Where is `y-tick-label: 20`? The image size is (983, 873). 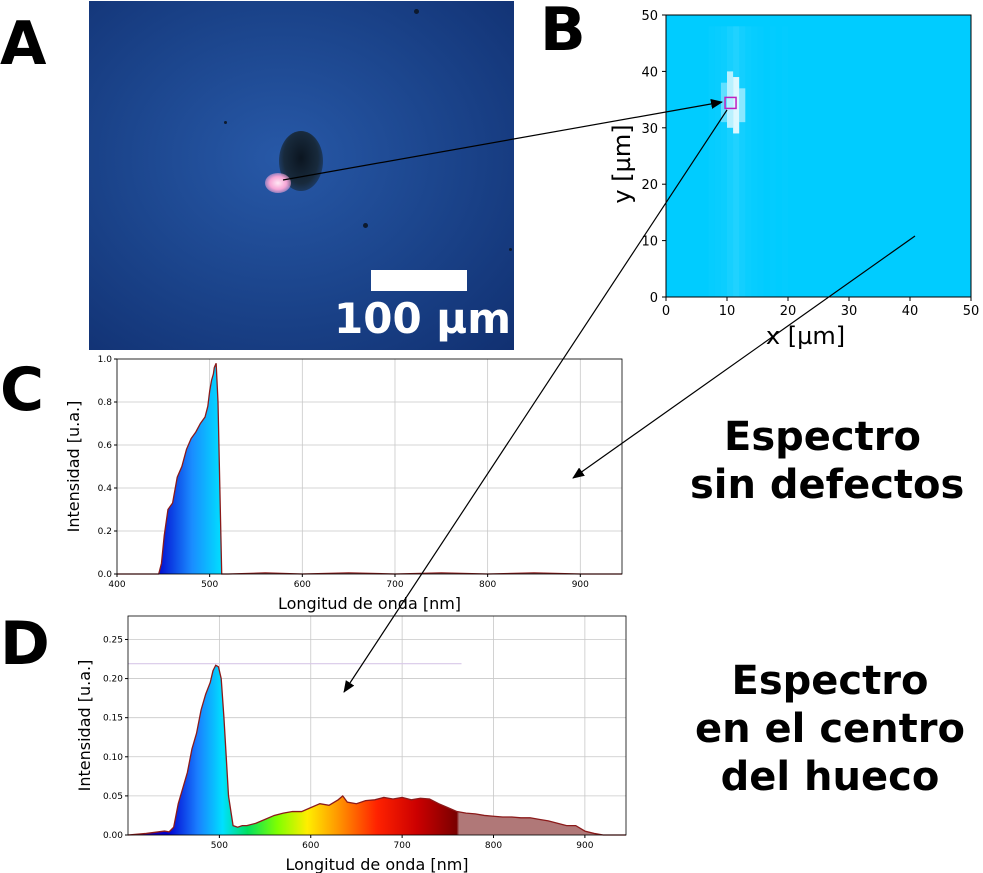
y-tick-label: 20 is located at coordinates (649, 185).